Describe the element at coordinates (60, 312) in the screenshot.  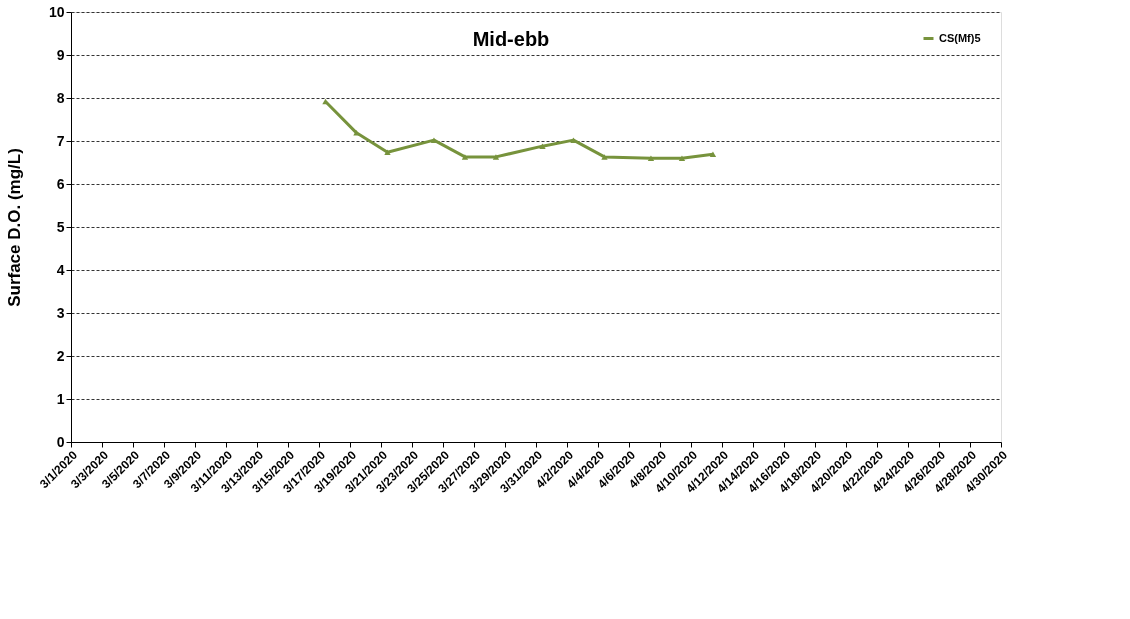
I see `y-tick-label: 3` at that location.